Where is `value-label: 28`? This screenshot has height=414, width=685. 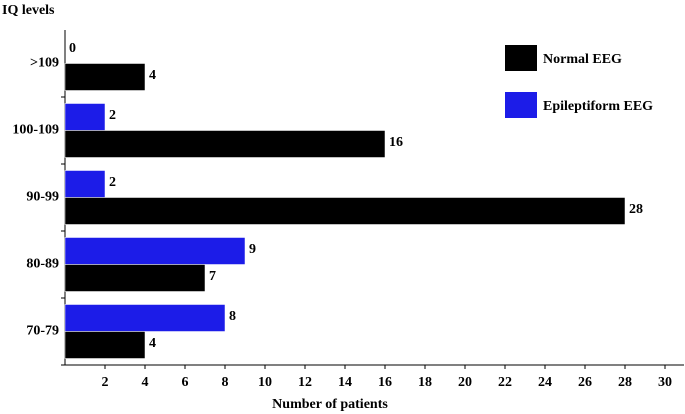
value-label: 28 is located at coordinates (636, 209).